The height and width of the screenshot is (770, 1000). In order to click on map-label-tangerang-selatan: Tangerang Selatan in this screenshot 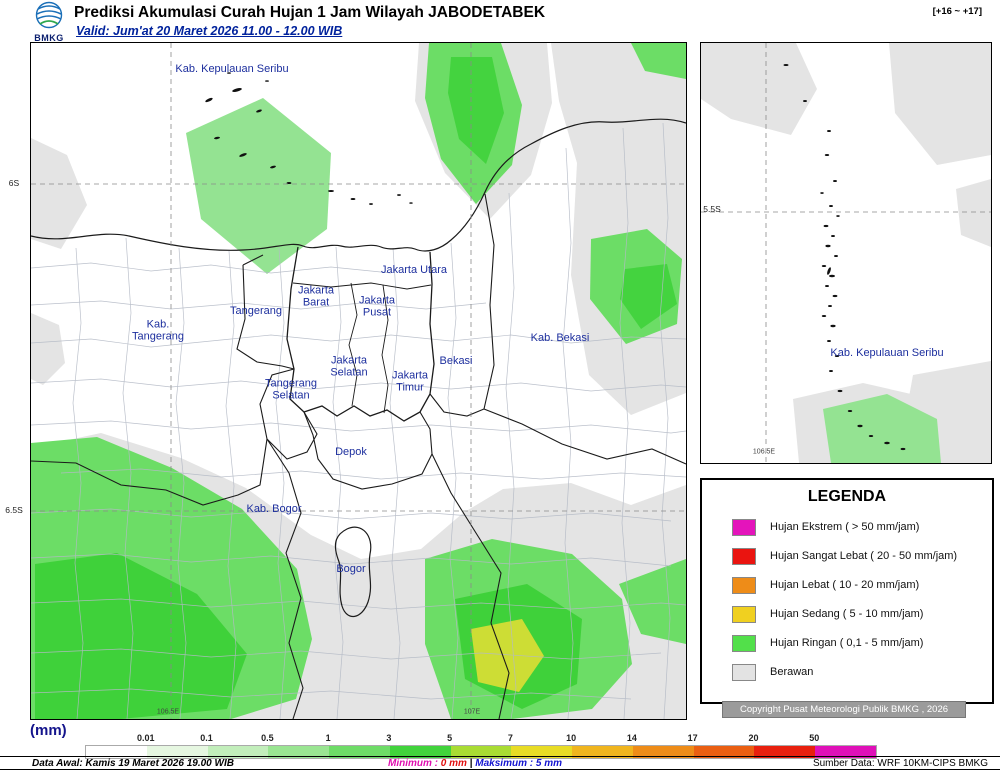, I will do `click(291, 389)`.